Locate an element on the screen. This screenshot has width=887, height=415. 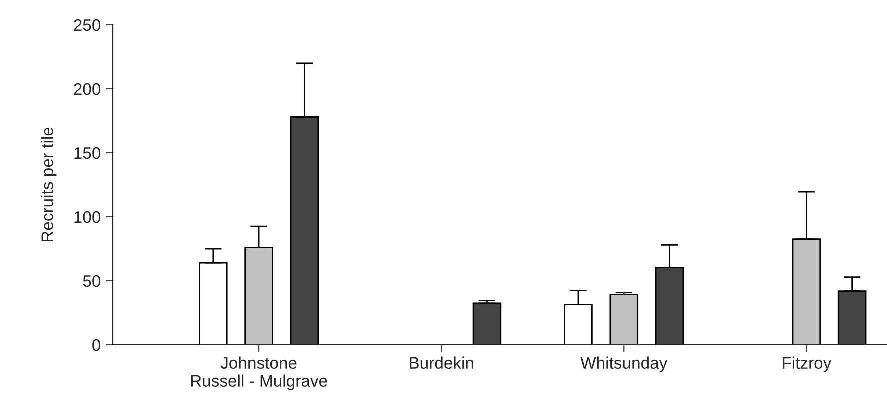
y-axis-title: Recruits per tile is located at coordinates (49, 185).